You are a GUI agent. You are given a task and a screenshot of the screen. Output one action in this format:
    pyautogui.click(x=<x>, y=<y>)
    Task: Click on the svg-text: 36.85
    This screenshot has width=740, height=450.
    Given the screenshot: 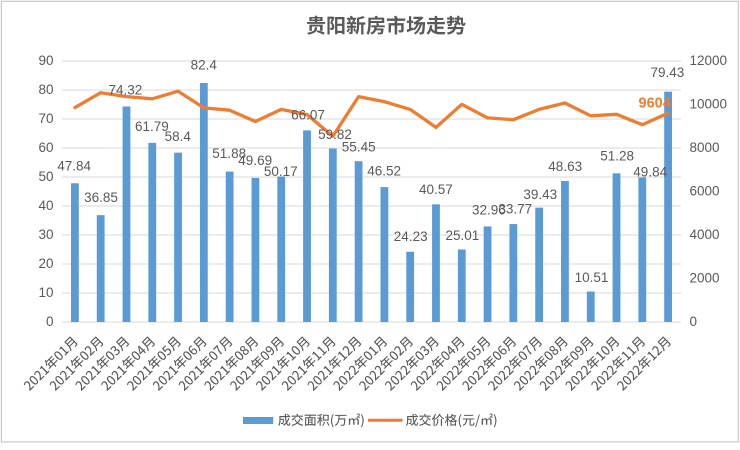 What is the action you would take?
    pyautogui.click(x=101, y=197)
    